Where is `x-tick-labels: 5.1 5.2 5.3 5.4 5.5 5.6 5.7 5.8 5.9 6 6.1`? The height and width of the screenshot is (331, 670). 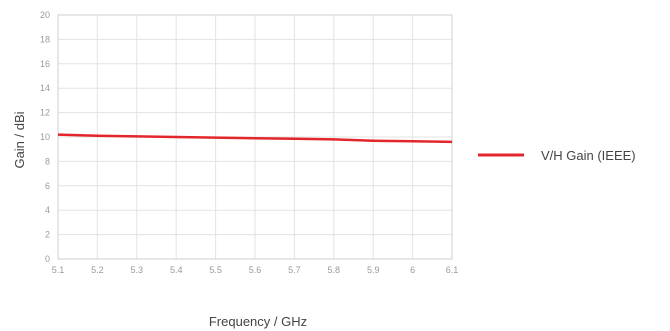
x-tick-labels: 5.1 5.2 5.3 5.4 5.5 5.6 5.7 5.8 5.9 6 6.1 is located at coordinates (255, 270).